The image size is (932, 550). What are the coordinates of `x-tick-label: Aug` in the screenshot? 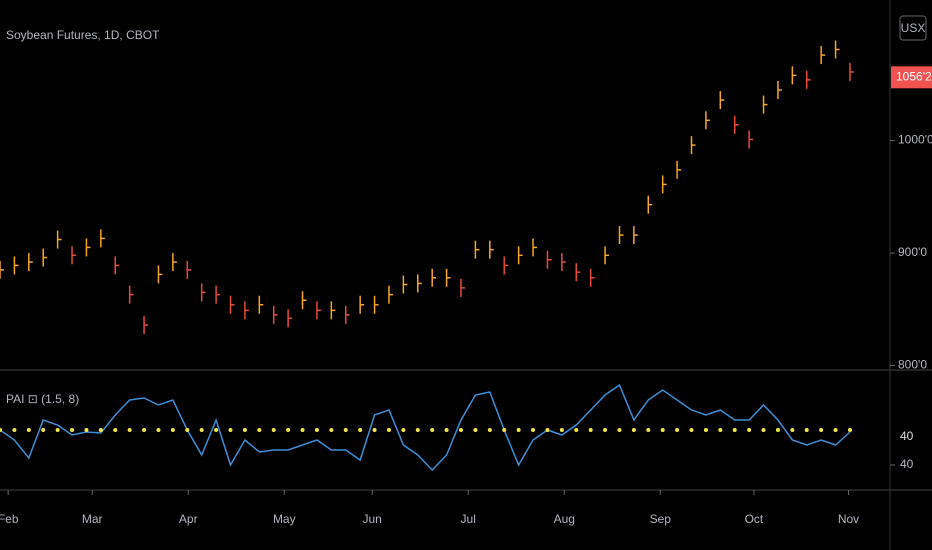 It's located at (564, 519).